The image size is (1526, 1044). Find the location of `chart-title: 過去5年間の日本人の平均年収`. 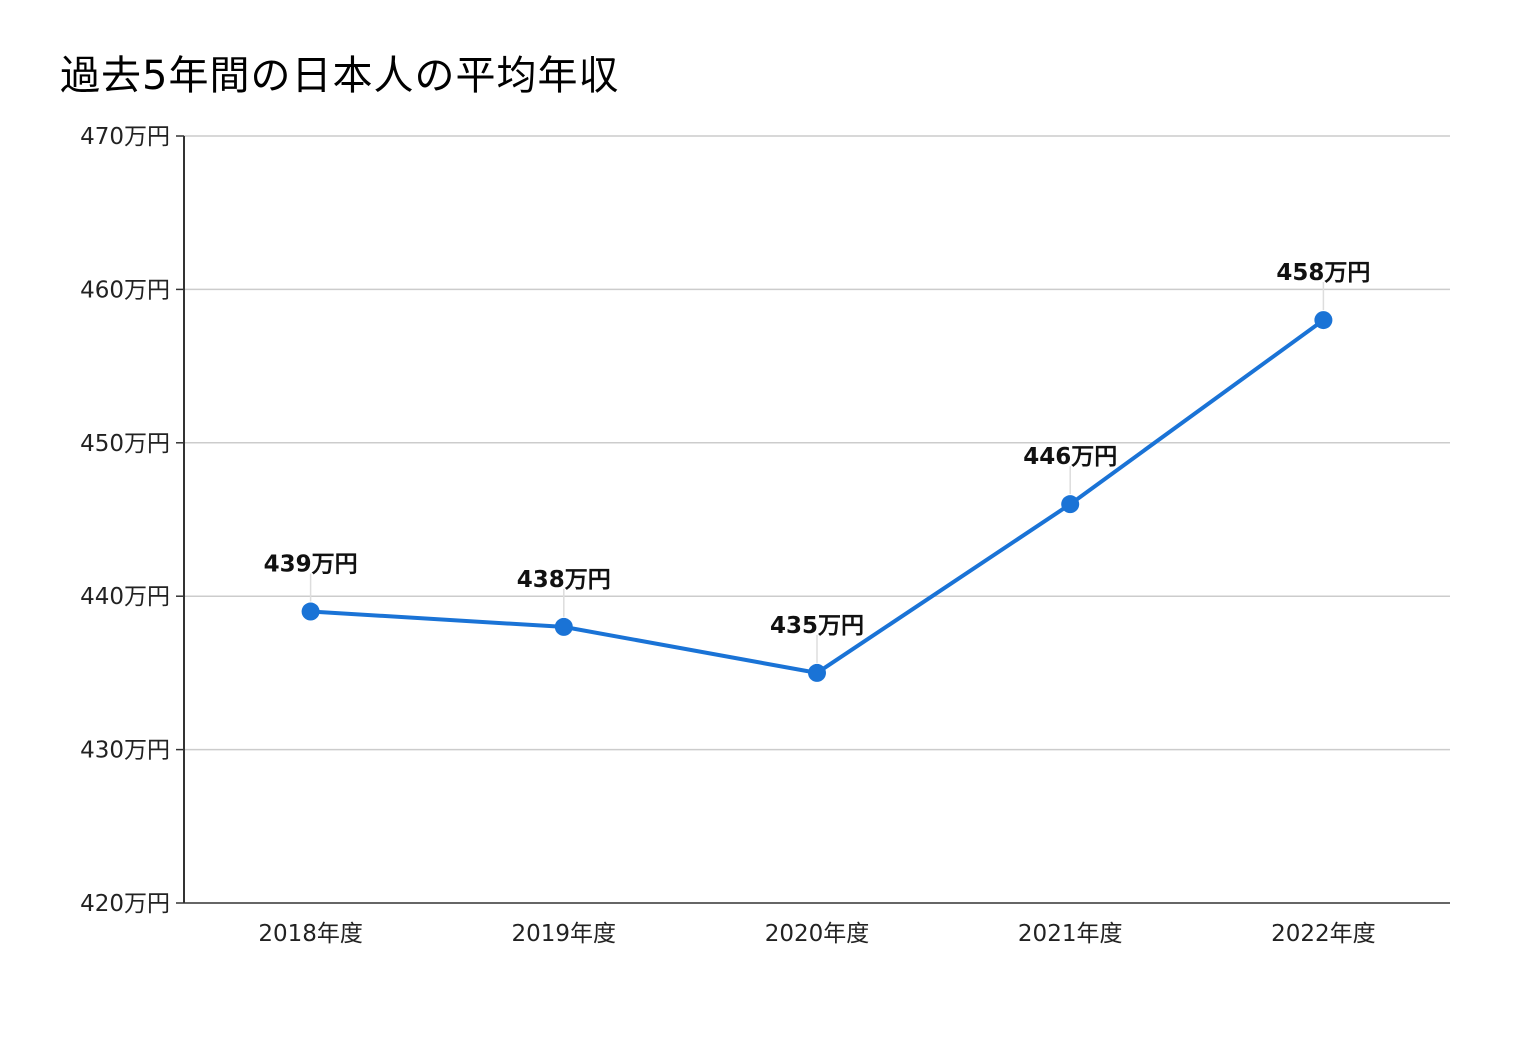

chart-title: 過去5年間の日本人の平均年収 is located at coordinates (340, 76).